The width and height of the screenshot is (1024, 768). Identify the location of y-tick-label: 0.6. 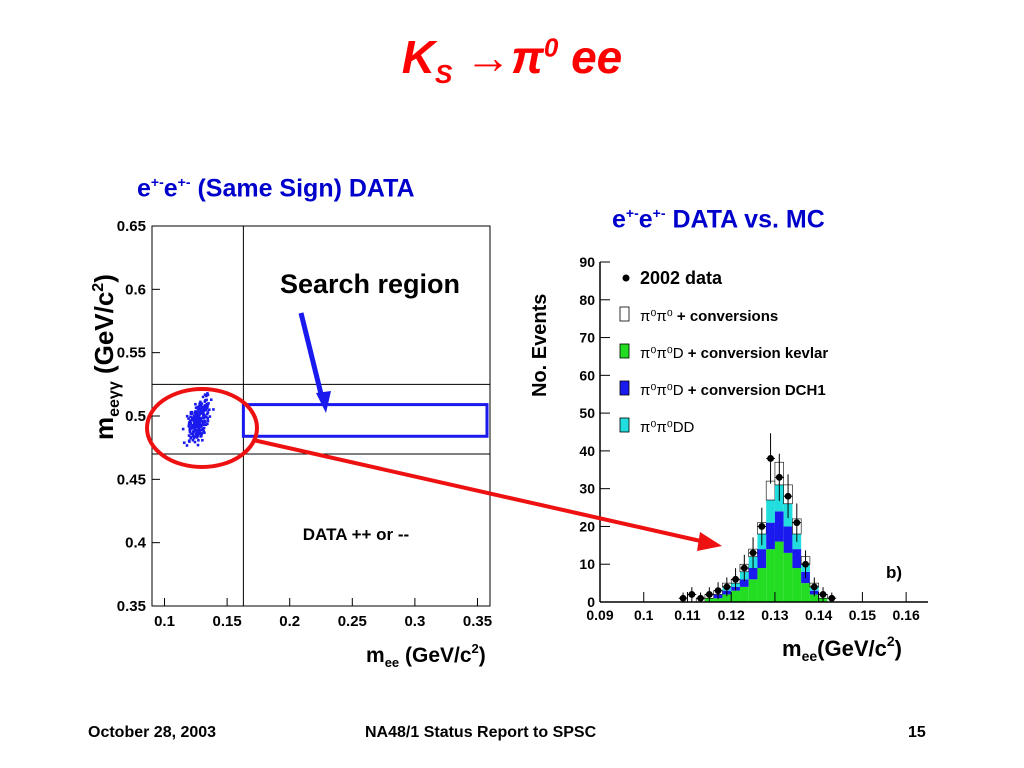
(135, 289).